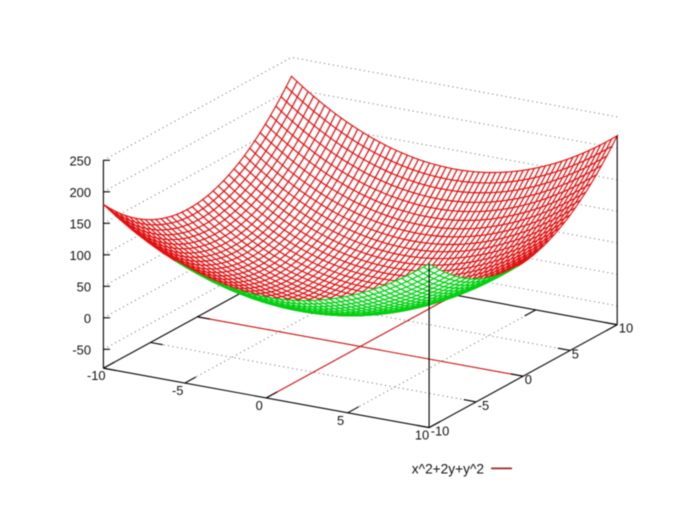 The height and width of the screenshot is (516, 673). Describe the element at coordinates (80, 161) in the screenshot. I see `svg-text: 250` at that location.